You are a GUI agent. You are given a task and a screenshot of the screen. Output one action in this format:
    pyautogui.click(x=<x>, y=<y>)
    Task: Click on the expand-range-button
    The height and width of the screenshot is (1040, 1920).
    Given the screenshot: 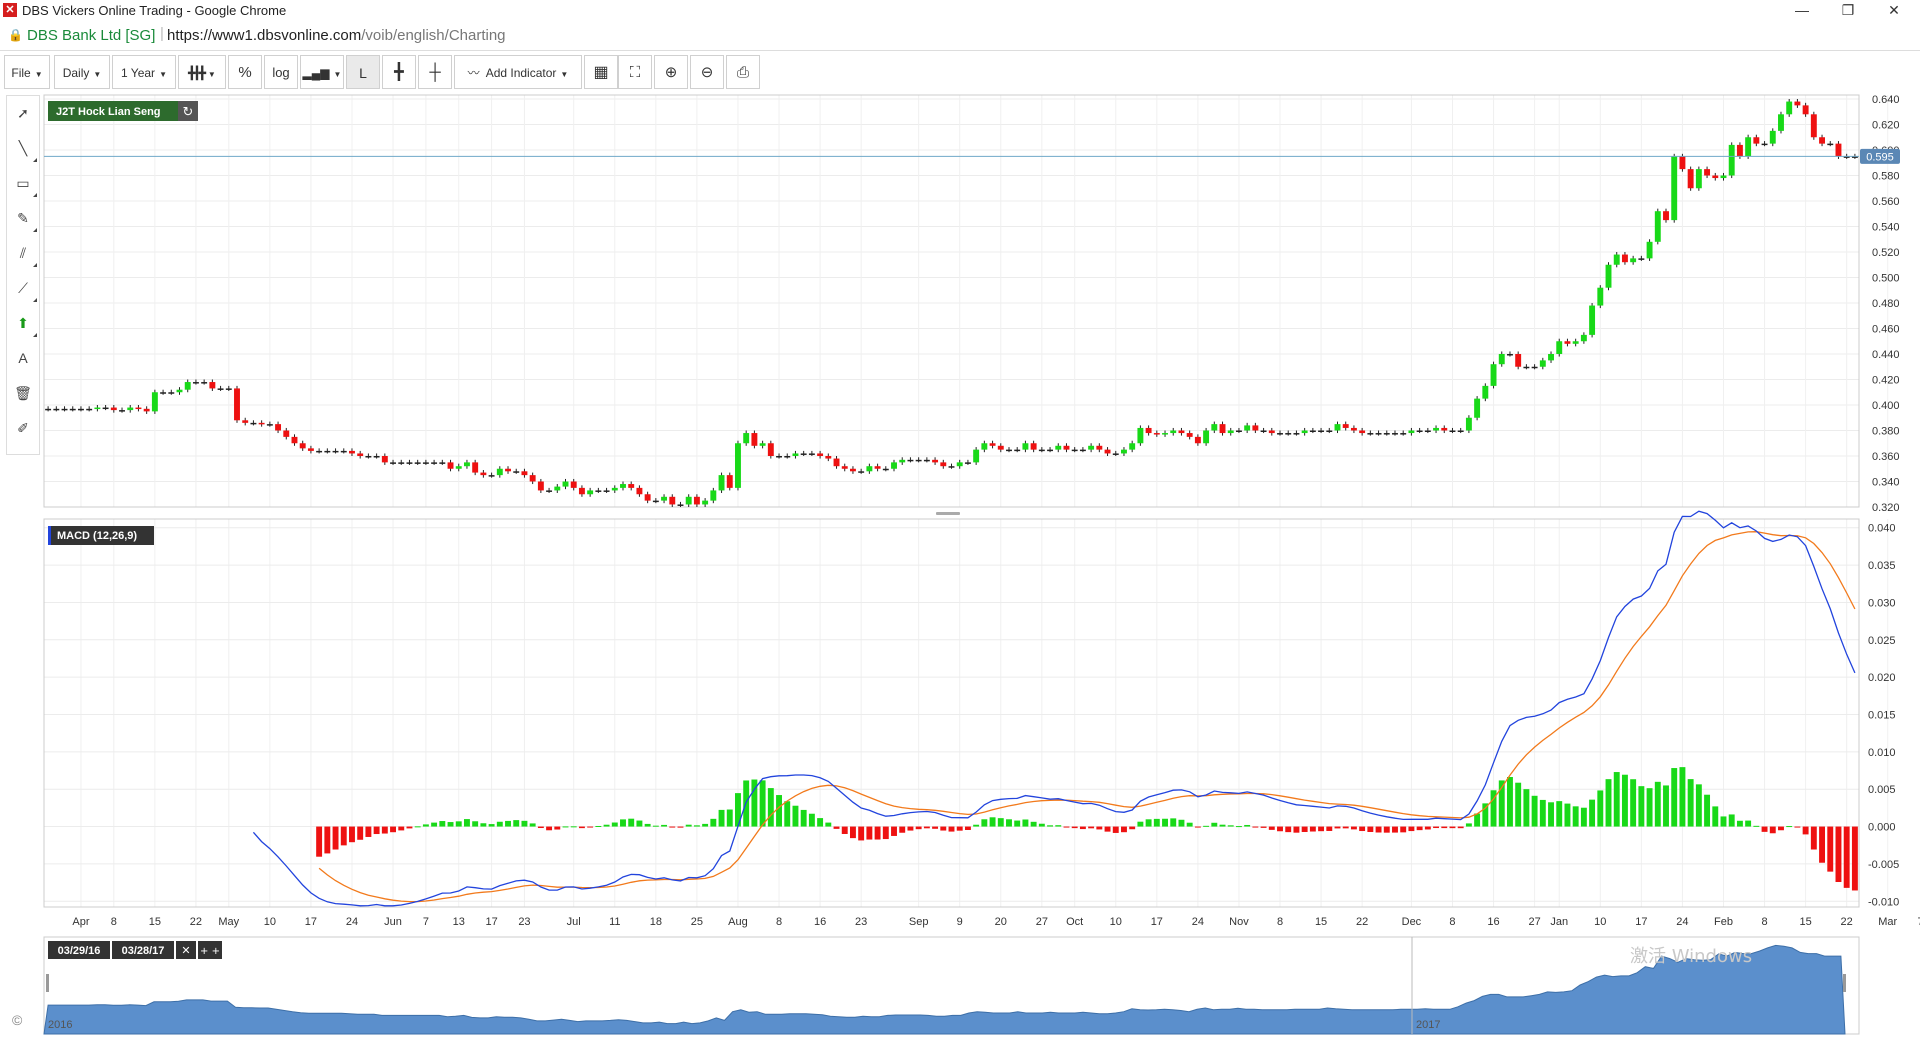 What is the action you would take?
    pyautogui.click(x=210, y=950)
    